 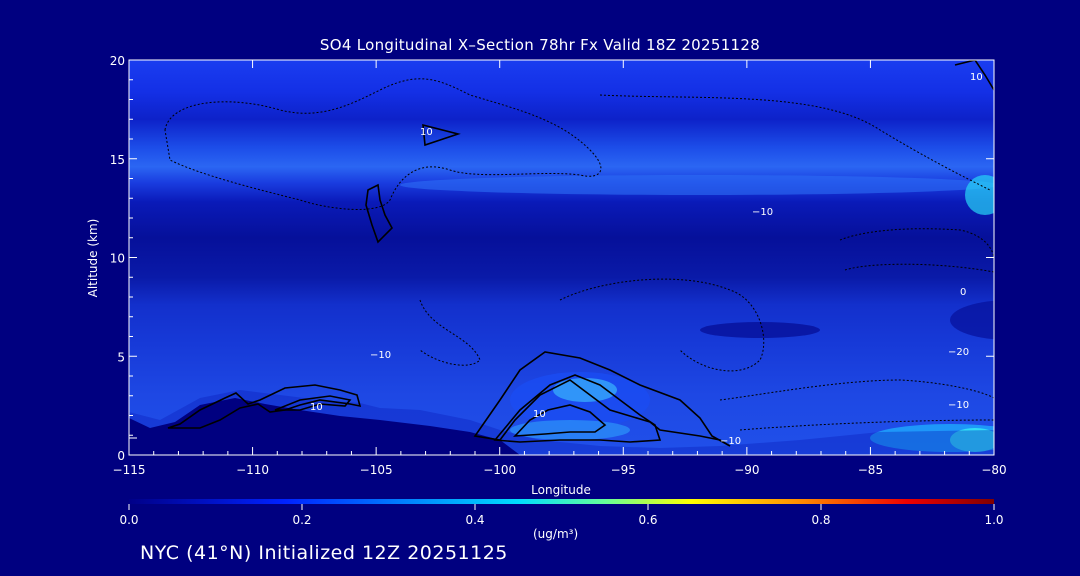 I want to click on colorbar-strip, so click(x=561, y=501).